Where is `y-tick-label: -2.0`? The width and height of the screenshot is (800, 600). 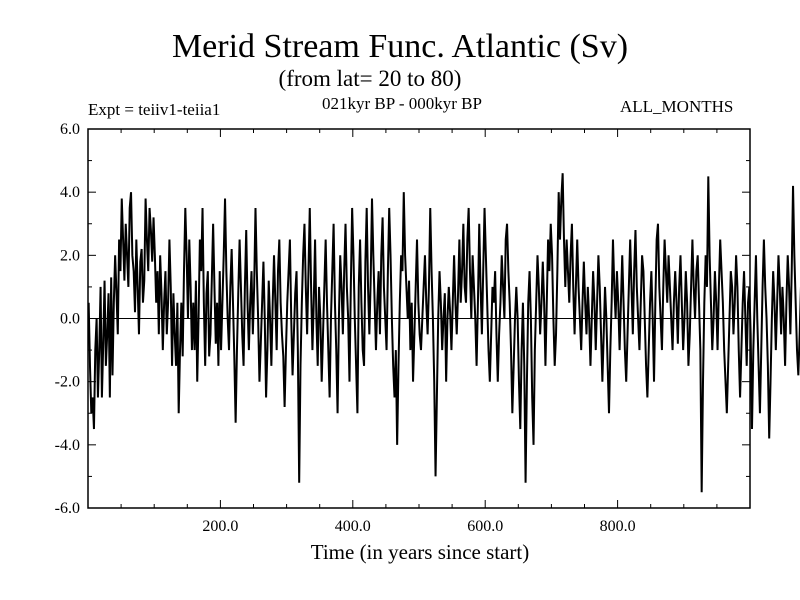
y-tick-label: -2.0 is located at coordinates (67, 382).